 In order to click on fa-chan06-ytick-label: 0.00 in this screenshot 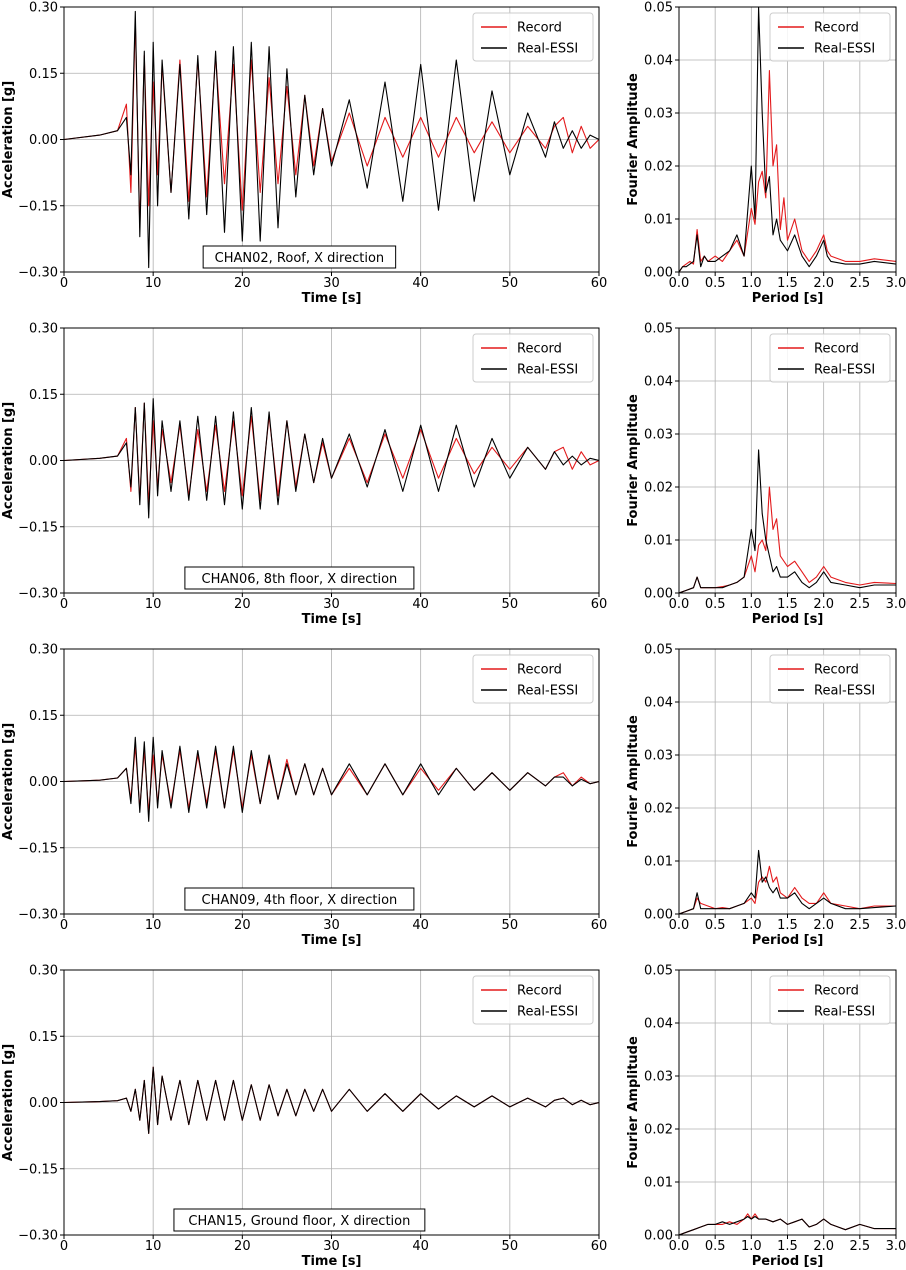, I will do `click(658, 594)`.